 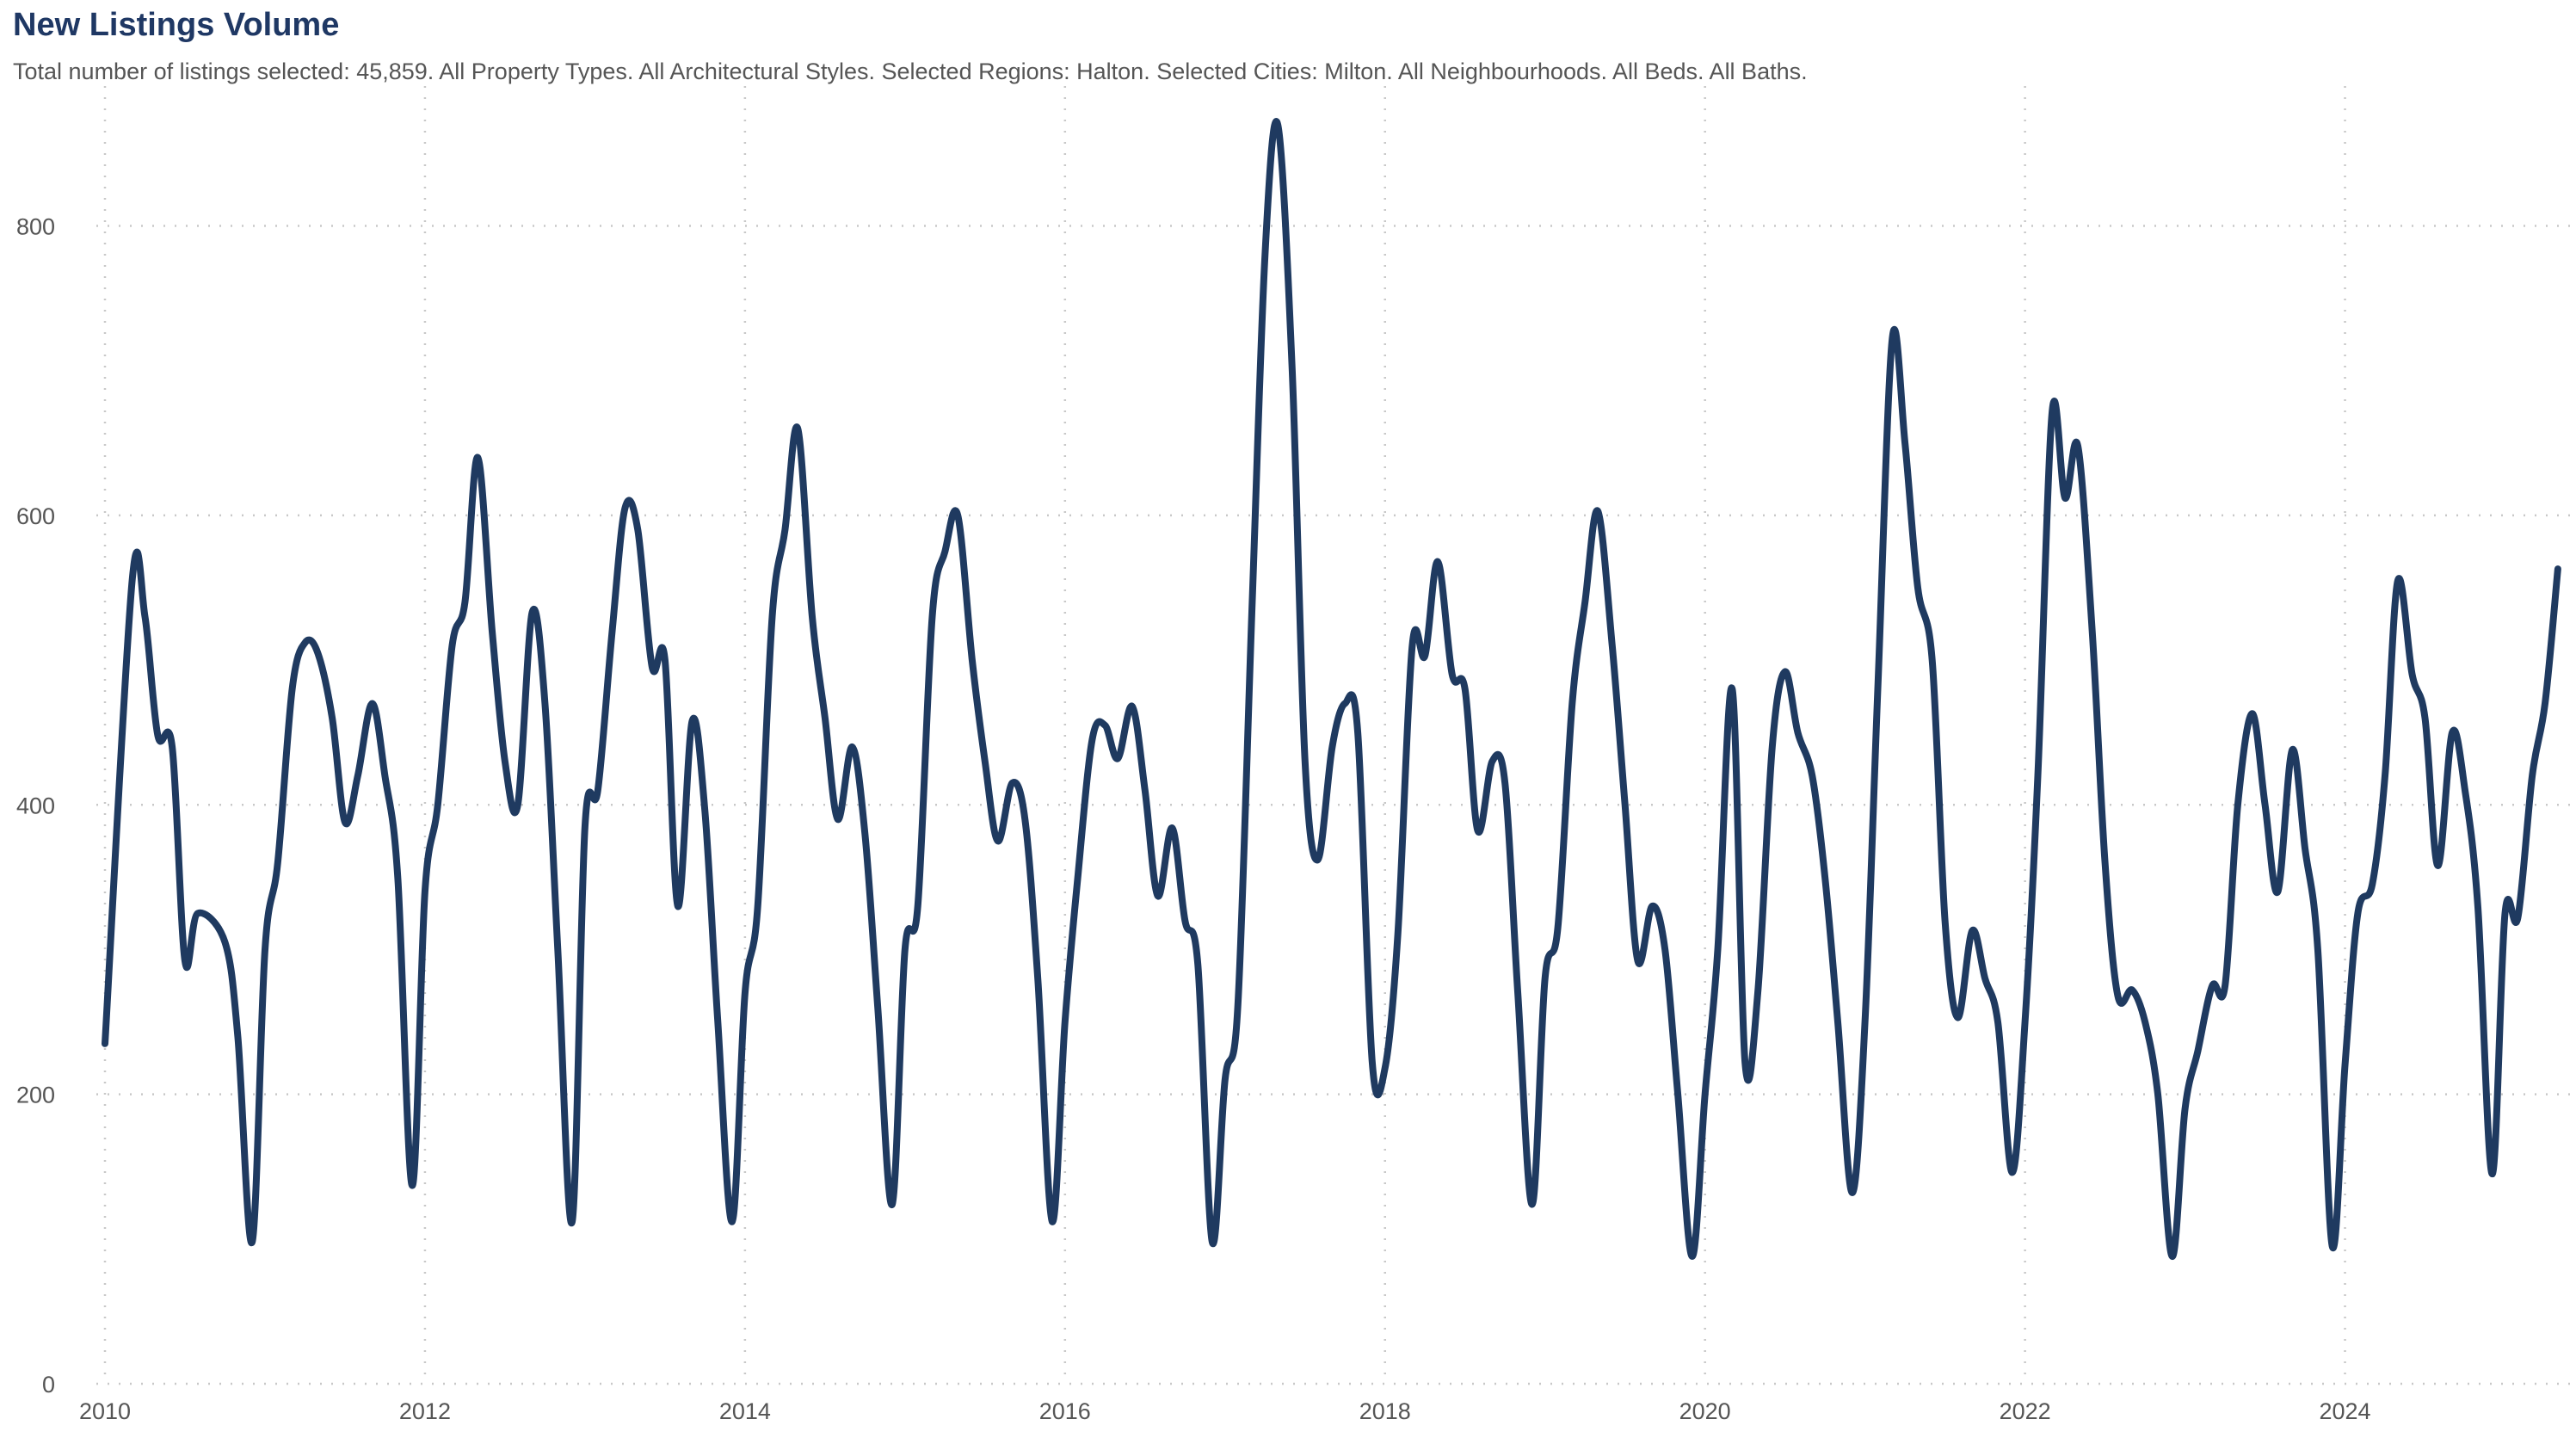 What do you see at coordinates (1385, 1411) in the screenshot?
I see `x-tick-label: 2018` at bounding box center [1385, 1411].